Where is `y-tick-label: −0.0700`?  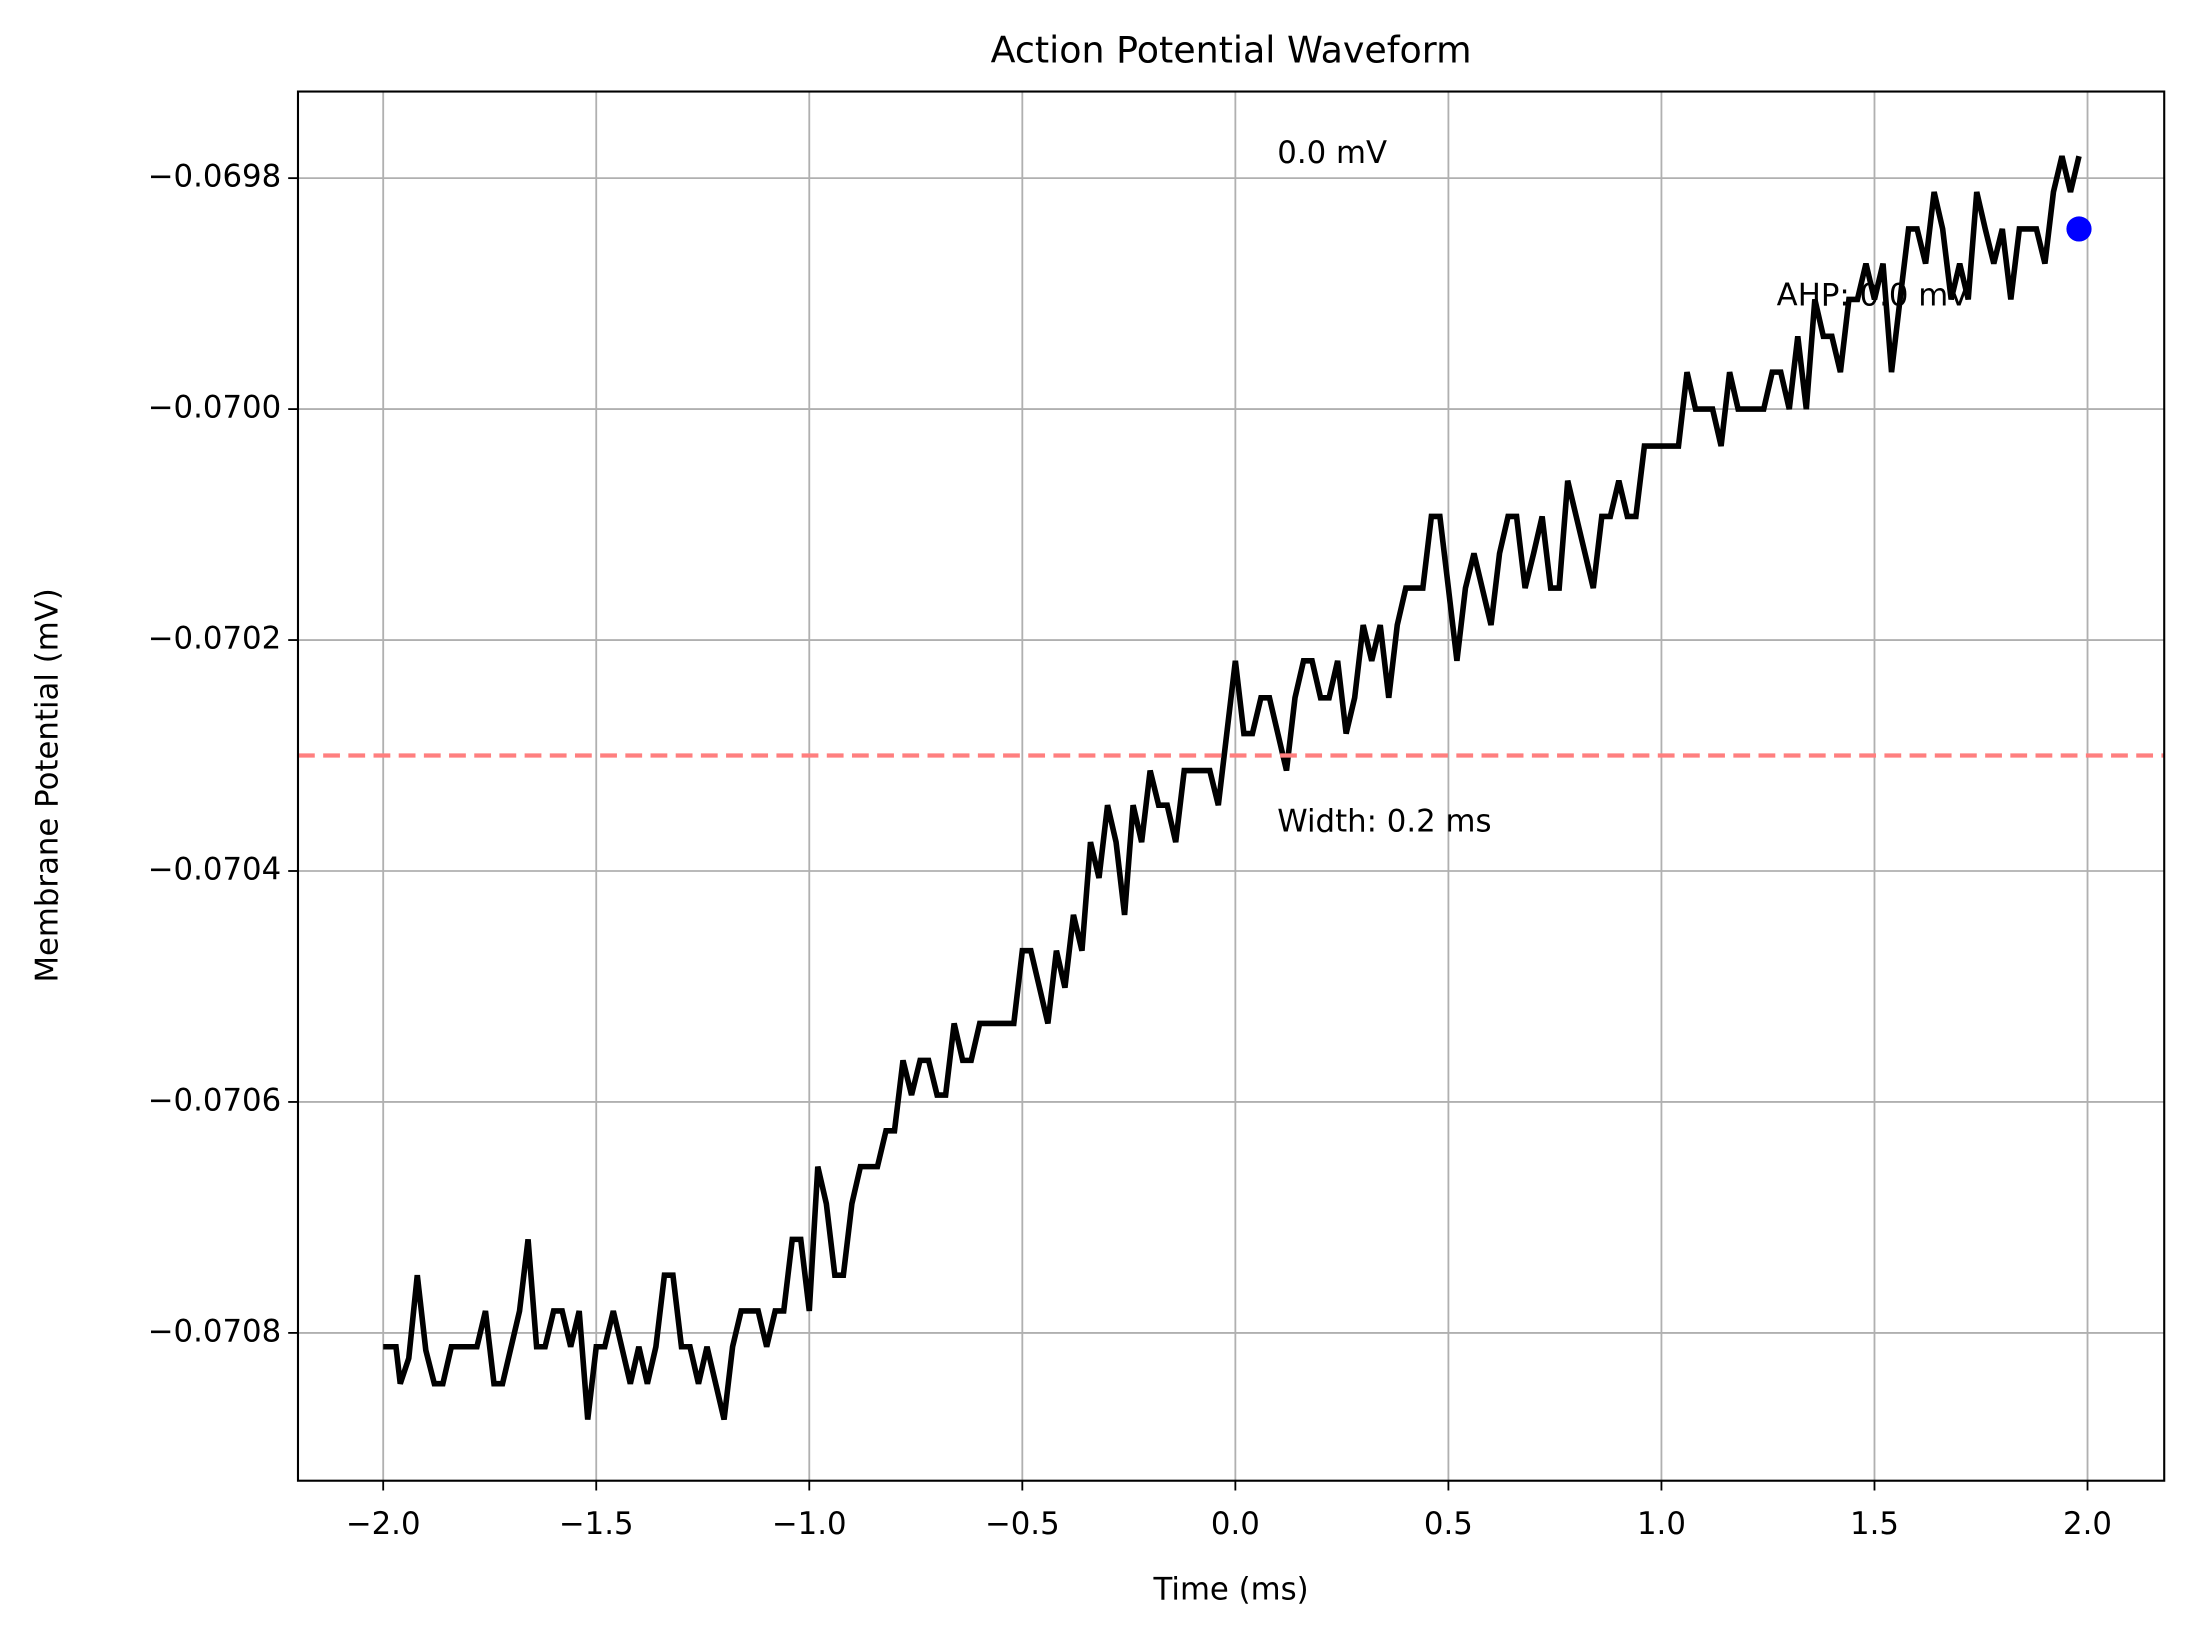
y-tick-label: −0.0700 is located at coordinates (214, 408).